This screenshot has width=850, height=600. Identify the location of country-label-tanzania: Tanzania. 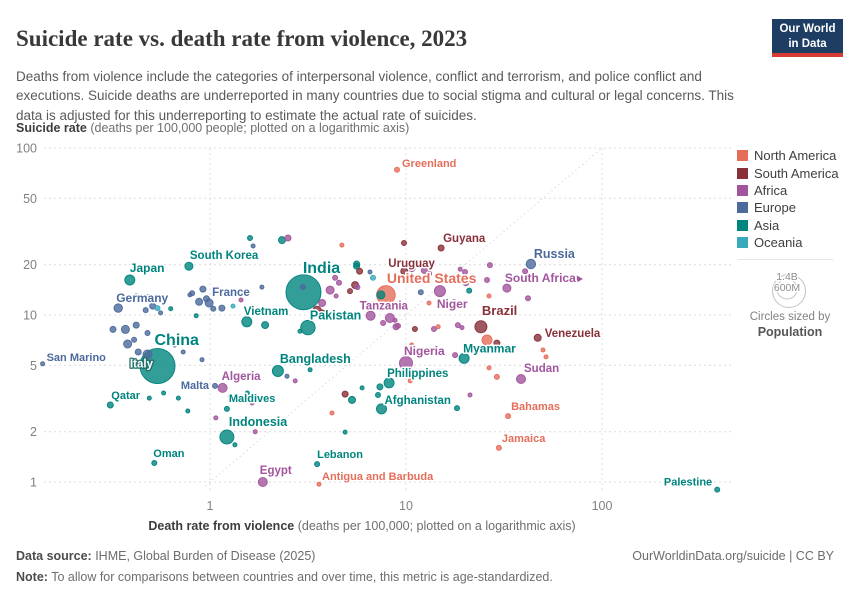
(384, 306).